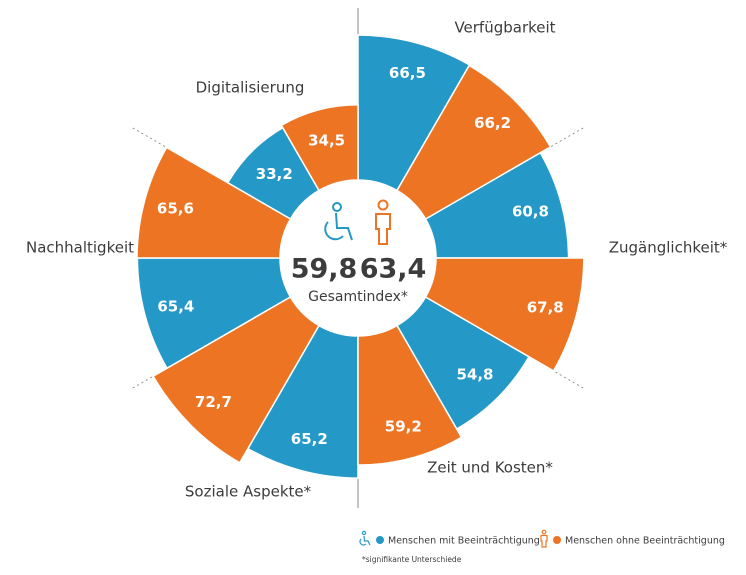  What do you see at coordinates (403, 427) in the screenshot?
I see `data-label: 59,2` at bounding box center [403, 427].